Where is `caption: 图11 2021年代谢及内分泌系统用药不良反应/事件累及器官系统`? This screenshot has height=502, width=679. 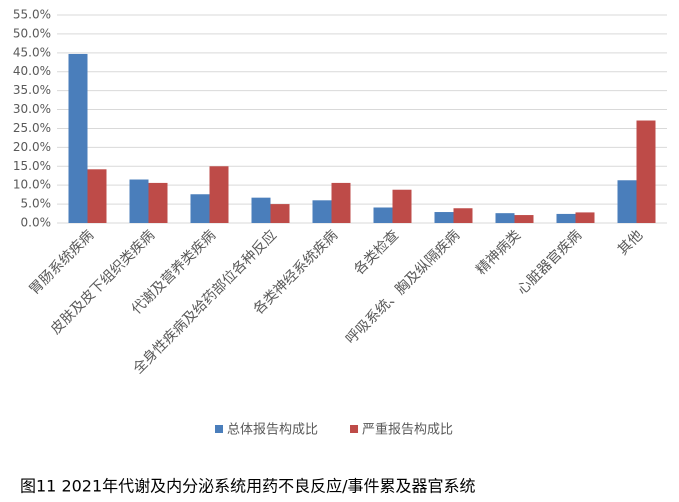
caption: 图11 2021年代谢及内分泌系统用药不良反应/事件累及器官系统 is located at coordinates (248, 486).